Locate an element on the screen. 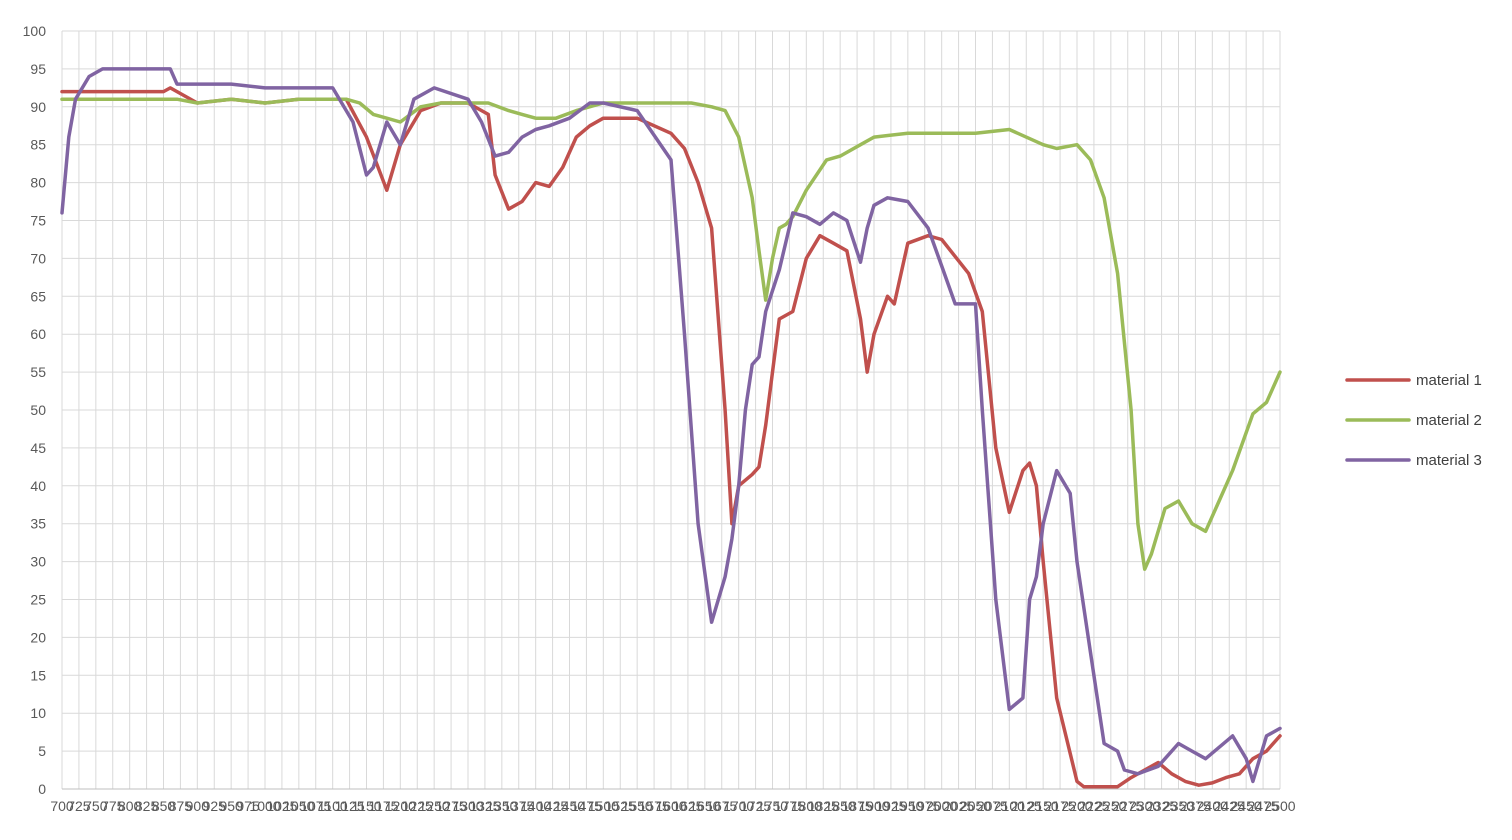 This screenshot has width=1512, height=840. y-tick-label: 45 is located at coordinates (38, 448).